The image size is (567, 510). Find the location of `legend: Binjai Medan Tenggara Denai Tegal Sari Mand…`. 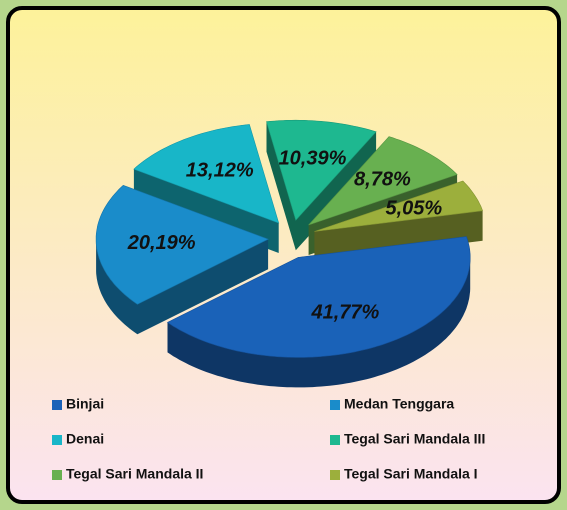

legend: Binjai Medan Tenggara Denai Tegal Sari Mand… is located at coordinates (268, 439).